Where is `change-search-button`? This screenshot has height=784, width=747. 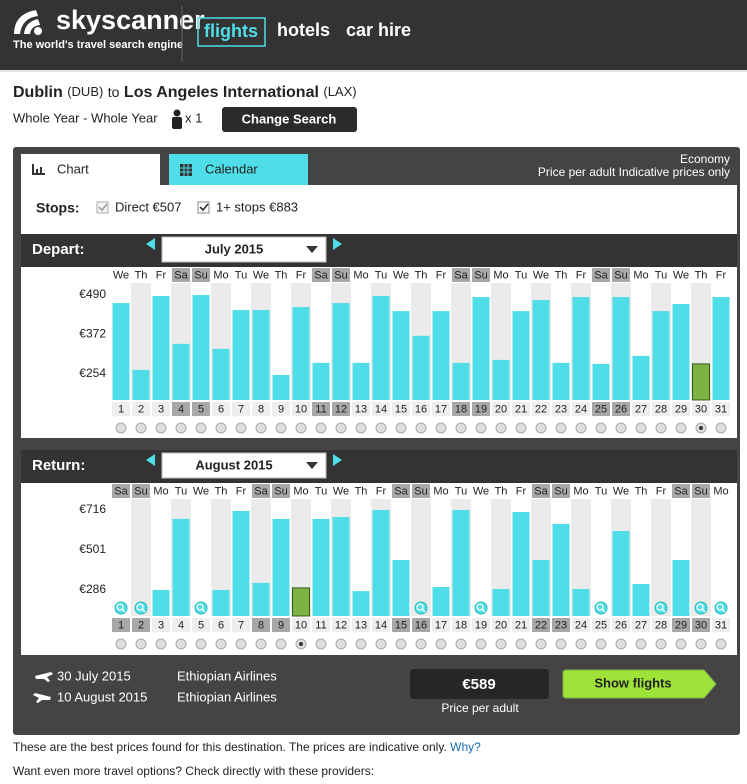
change-search-button is located at coordinates (289, 119).